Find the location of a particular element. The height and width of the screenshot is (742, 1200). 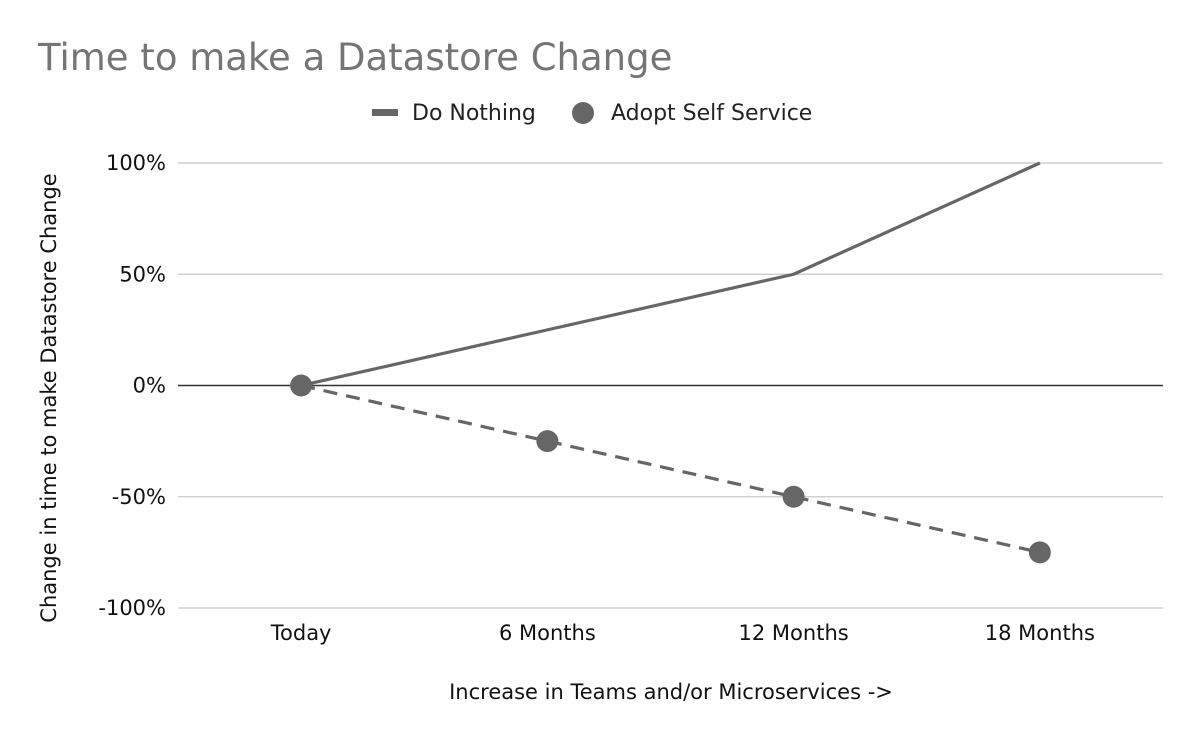

y-axis-ticks: 100% 50% 0% -50% -100% is located at coordinates (132, 385).